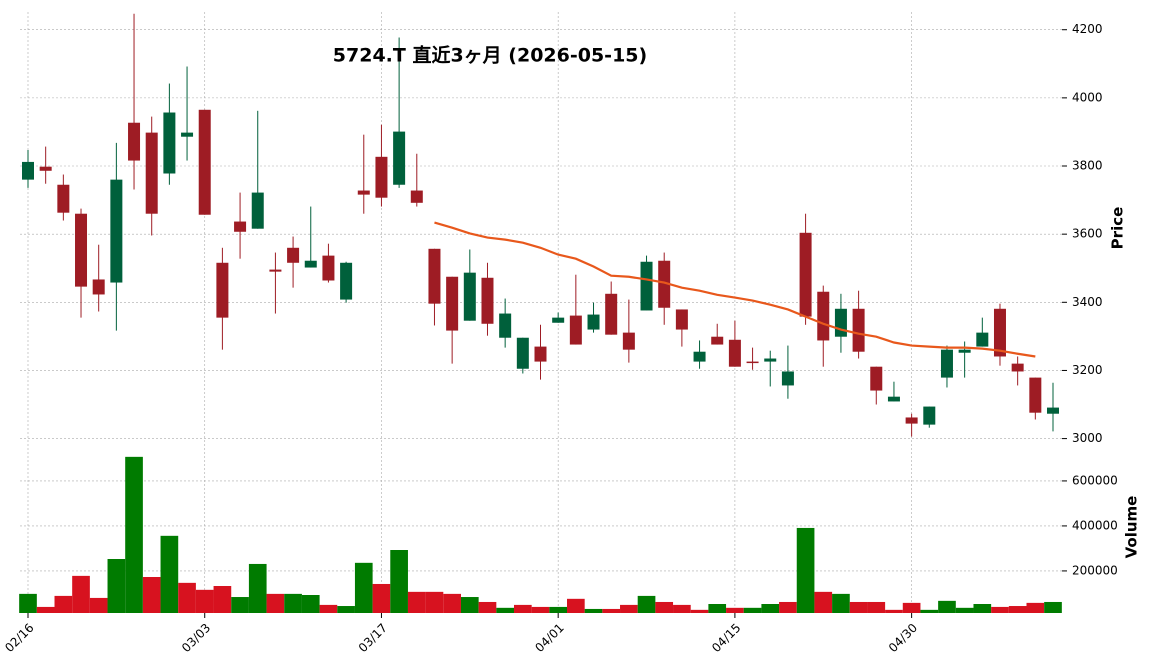 This screenshot has height=670, width=1152. Describe the element at coordinates (1087, 166) in the screenshot. I see `y-tick-label: 3800` at that location.